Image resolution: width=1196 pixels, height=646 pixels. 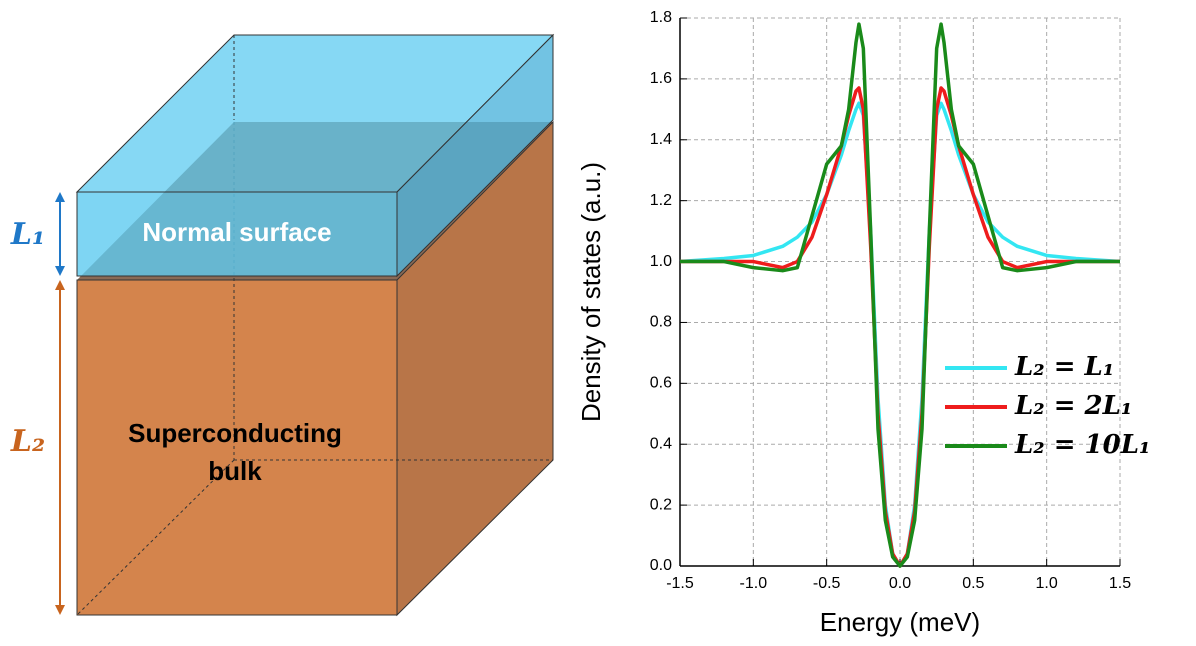 What do you see at coordinates (1082, 445) in the screenshot?
I see `legend-label: L₂ = 10L₁` at bounding box center [1082, 445].